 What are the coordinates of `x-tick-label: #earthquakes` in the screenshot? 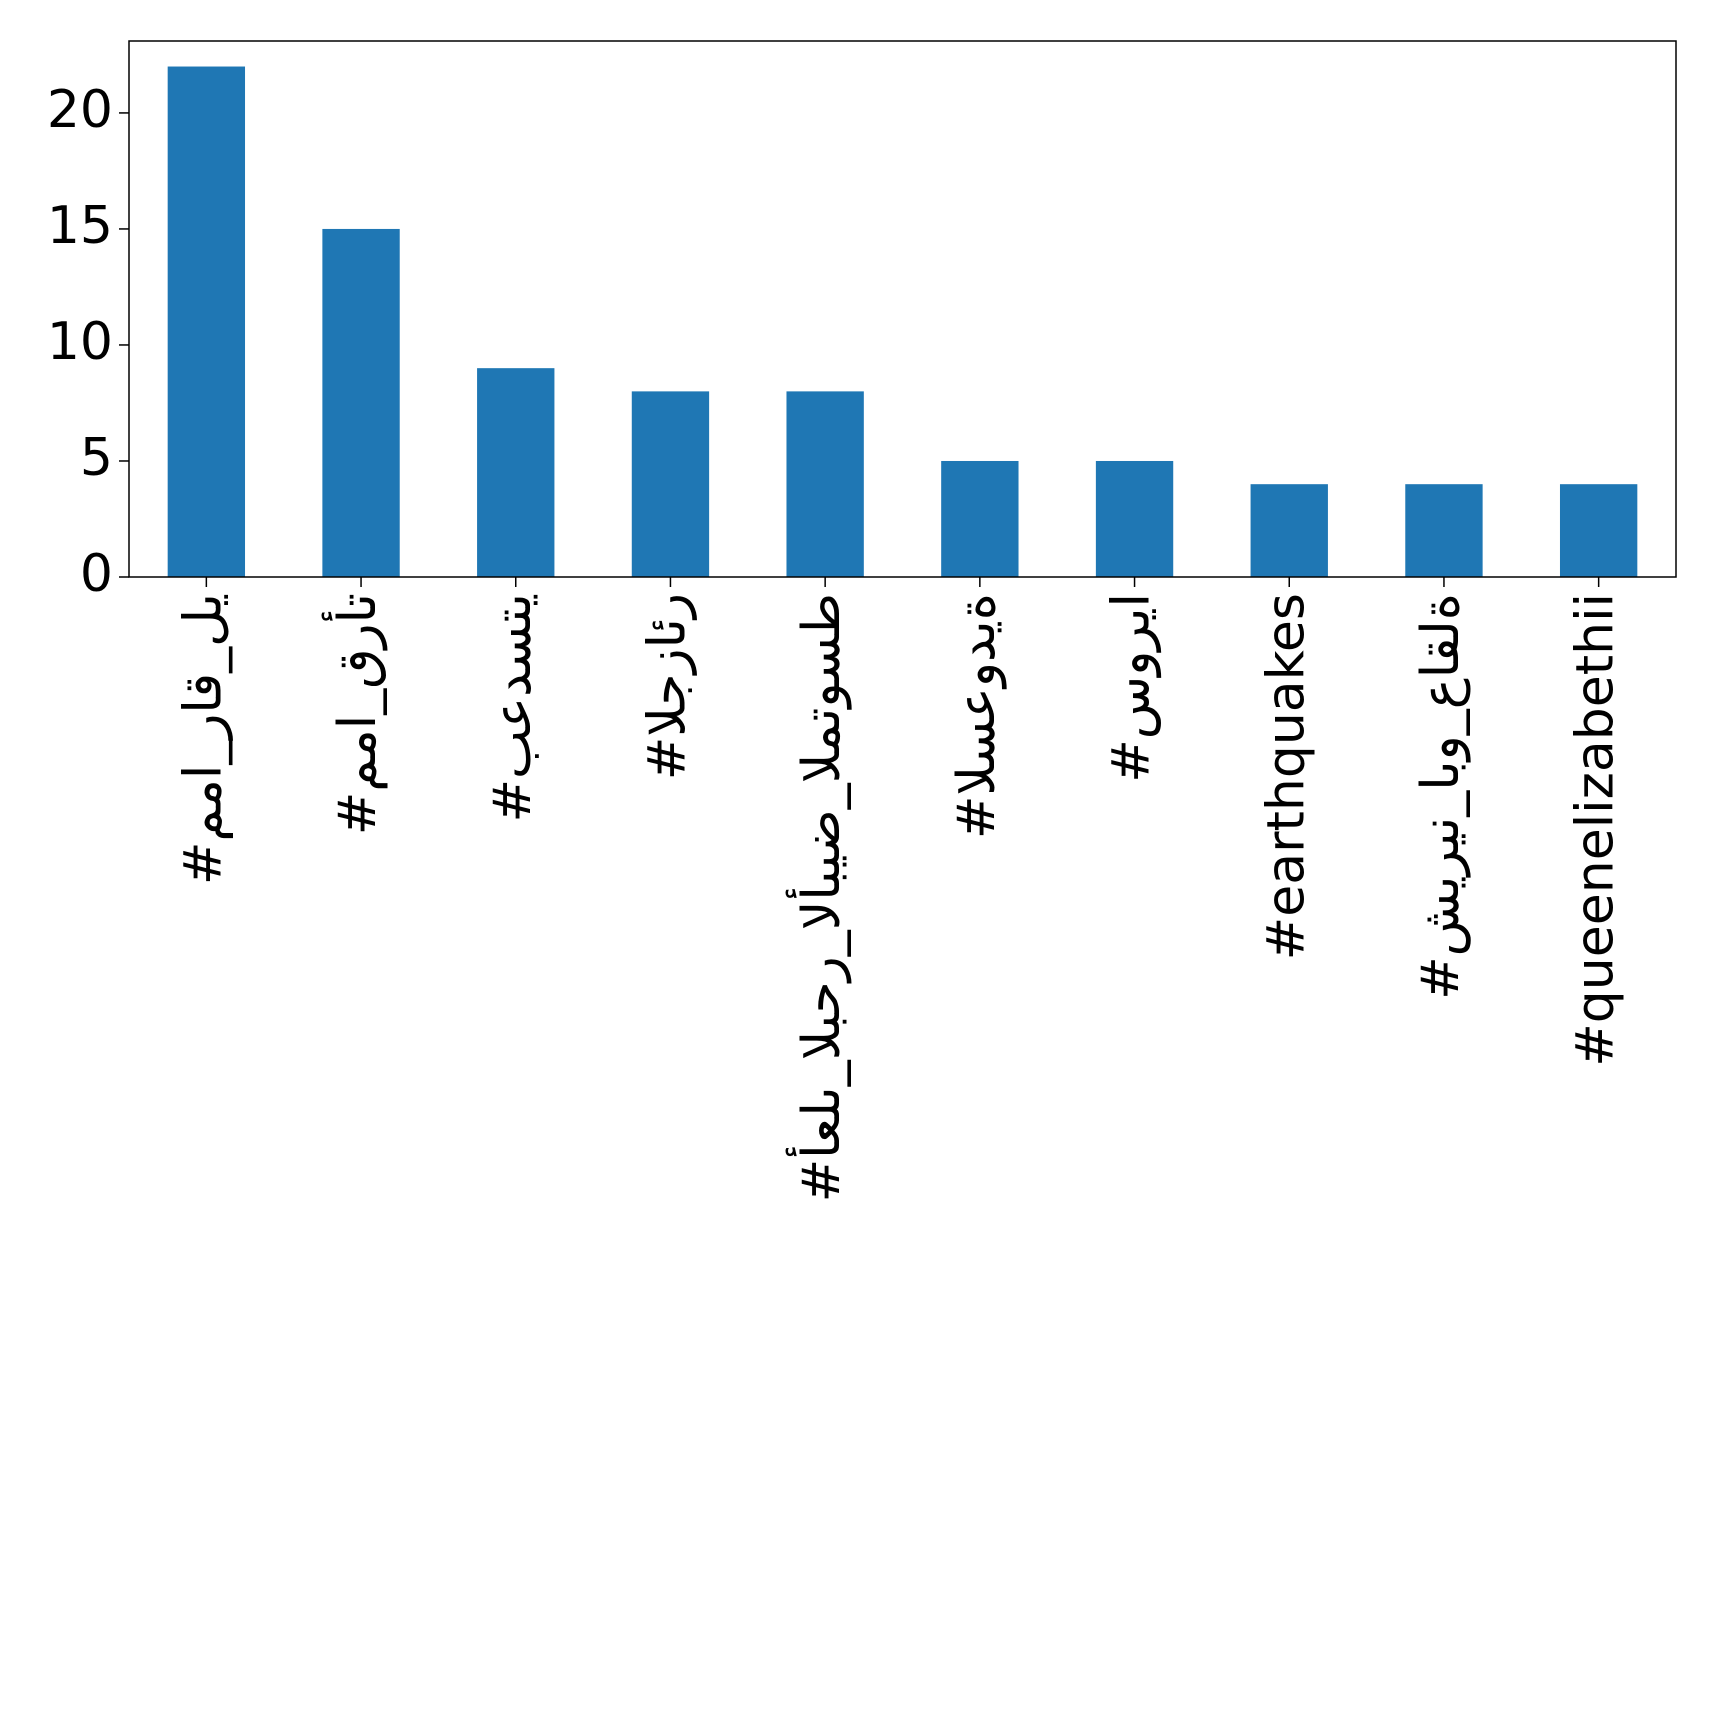 It's located at (1286, 776).